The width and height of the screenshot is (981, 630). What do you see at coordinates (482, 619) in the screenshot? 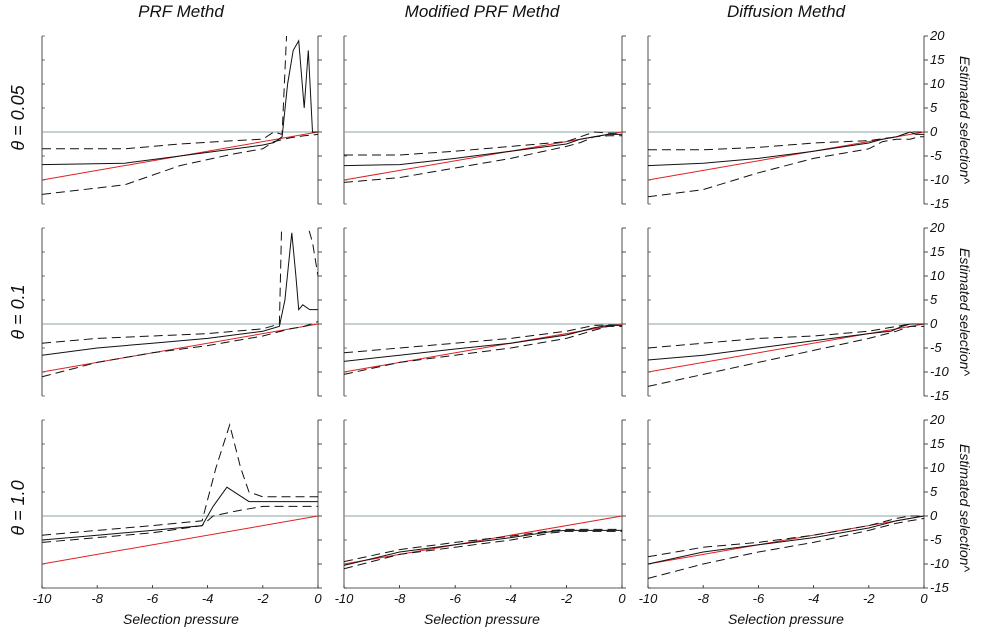
I see `x-axis-label-col2: Selection pressure` at bounding box center [482, 619].